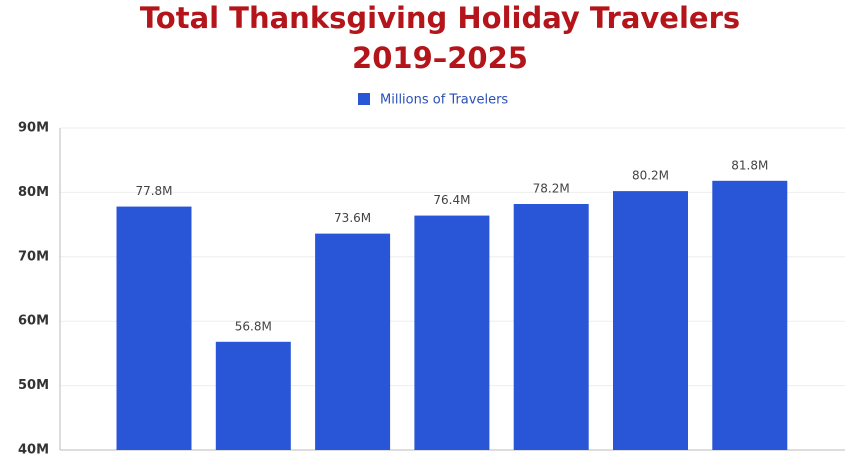 The image size is (864, 467). Describe the element at coordinates (33, 256) in the screenshot. I see `y-tick-label: 70M` at that location.